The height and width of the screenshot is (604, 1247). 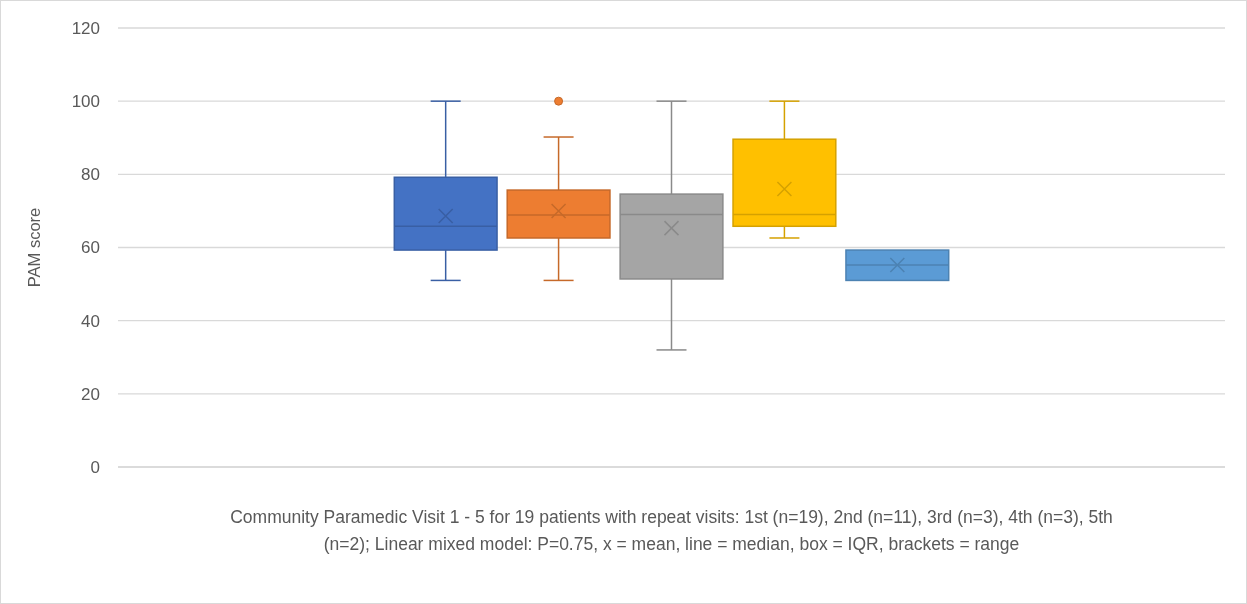 What do you see at coordinates (90, 394) in the screenshot?
I see `y-tick-label: 20` at bounding box center [90, 394].